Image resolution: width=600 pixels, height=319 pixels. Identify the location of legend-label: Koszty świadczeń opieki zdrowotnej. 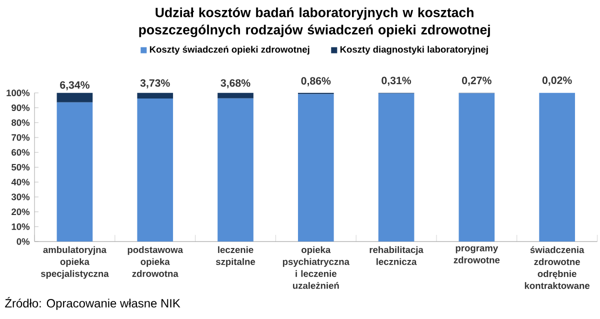
(230, 50).